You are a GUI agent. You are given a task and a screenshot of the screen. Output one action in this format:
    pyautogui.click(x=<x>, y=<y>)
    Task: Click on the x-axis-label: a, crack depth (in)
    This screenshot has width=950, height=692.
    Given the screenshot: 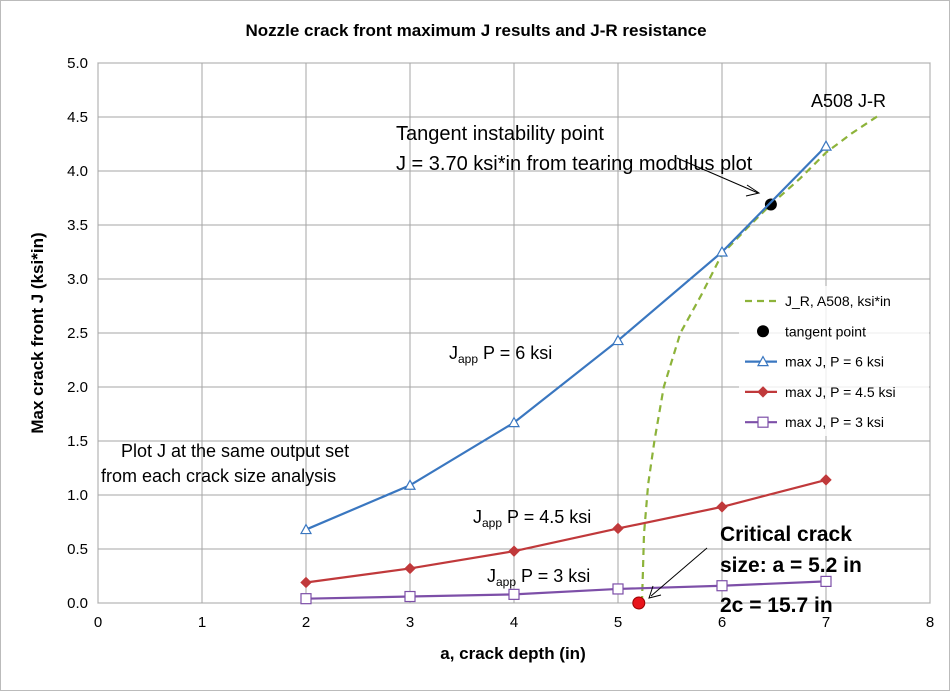 What is the action you would take?
    pyautogui.click(x=512, y=653)
    